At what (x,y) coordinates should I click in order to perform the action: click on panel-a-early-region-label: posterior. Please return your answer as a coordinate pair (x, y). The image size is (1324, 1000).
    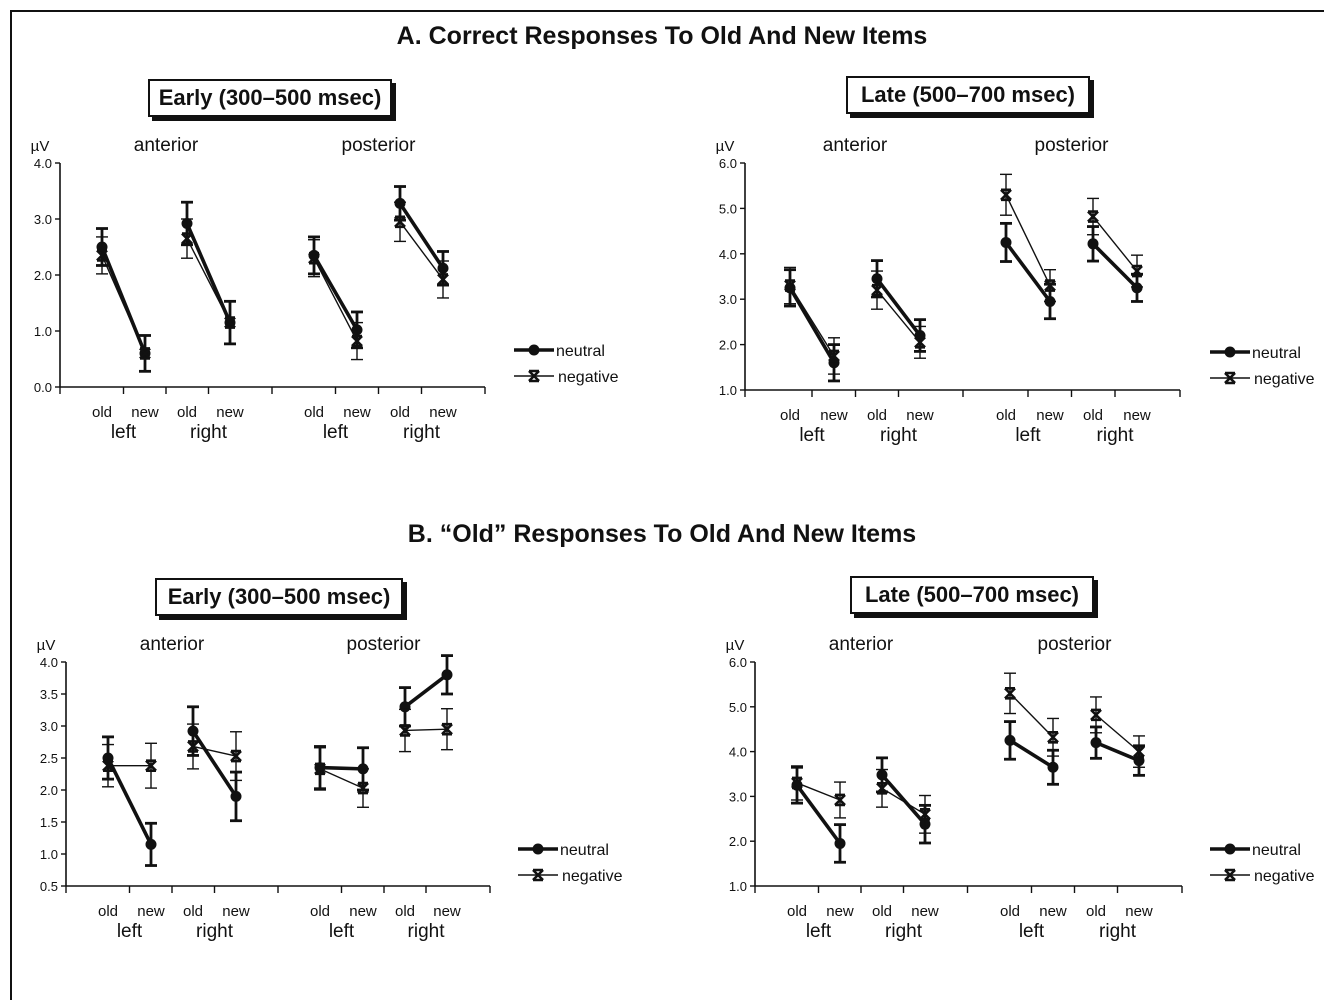
    Looking at the image, I should click on (379, 145).